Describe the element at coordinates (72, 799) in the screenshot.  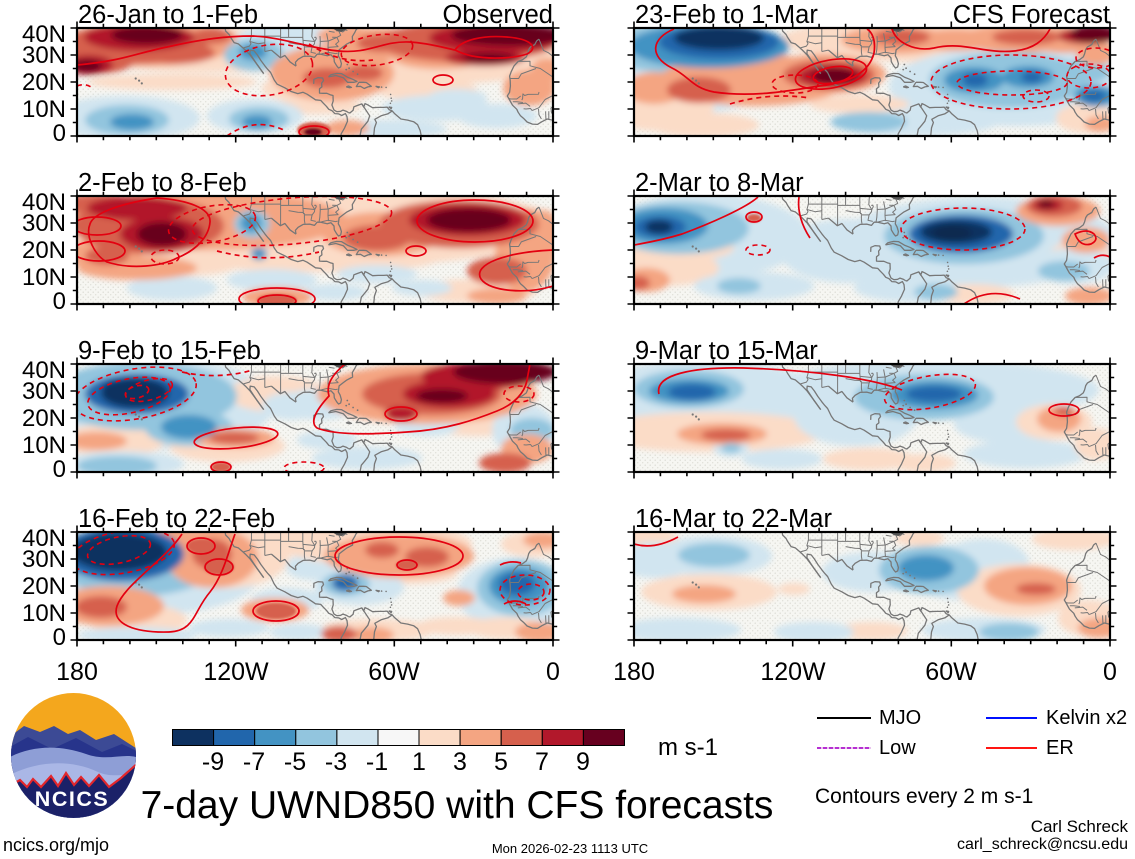
I see `svg-text: NCICS` at that location.